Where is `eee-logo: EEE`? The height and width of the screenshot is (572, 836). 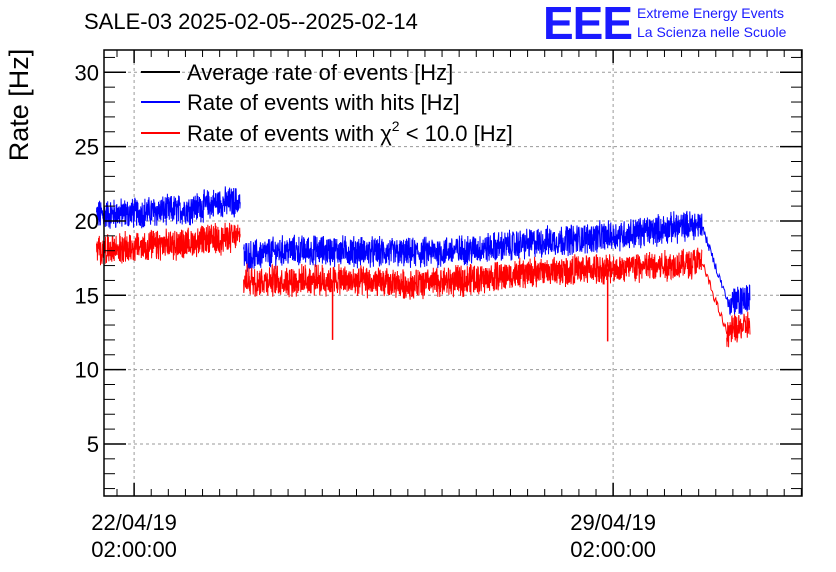
eee-logo: EEE is located at coordinates (588, 24).